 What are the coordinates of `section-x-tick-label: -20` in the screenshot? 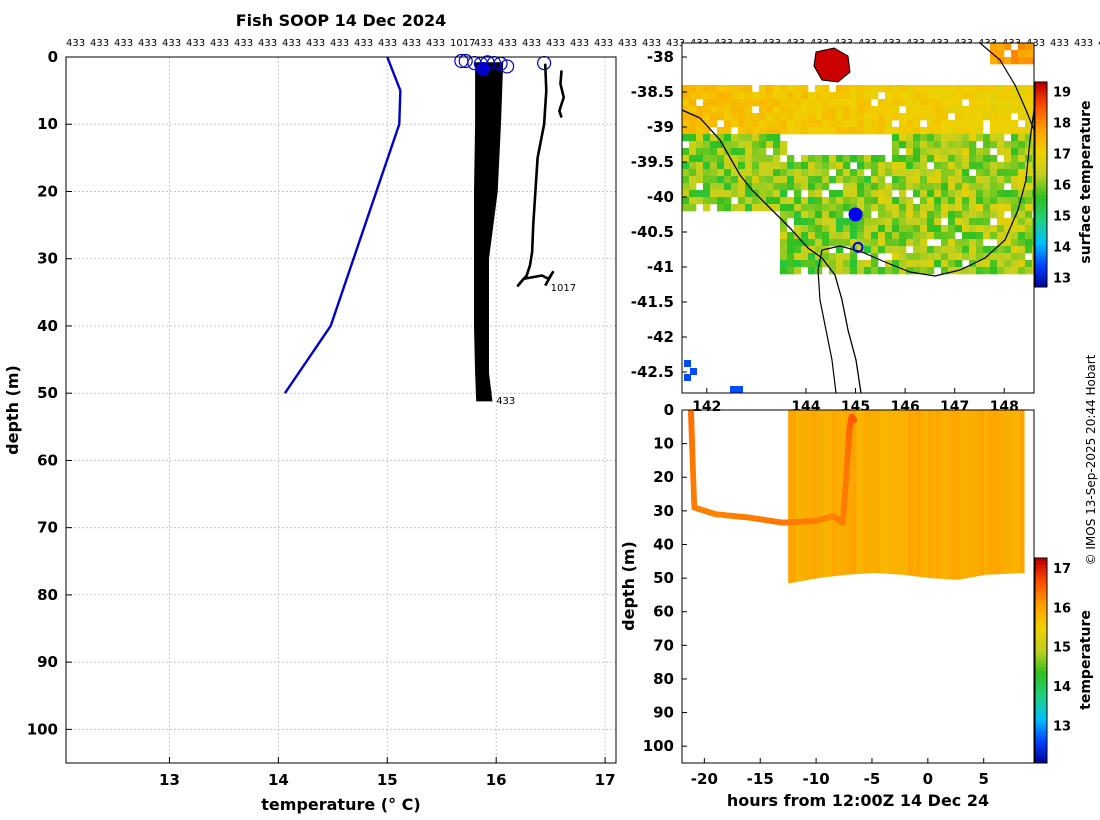 It's located at (704, 779).